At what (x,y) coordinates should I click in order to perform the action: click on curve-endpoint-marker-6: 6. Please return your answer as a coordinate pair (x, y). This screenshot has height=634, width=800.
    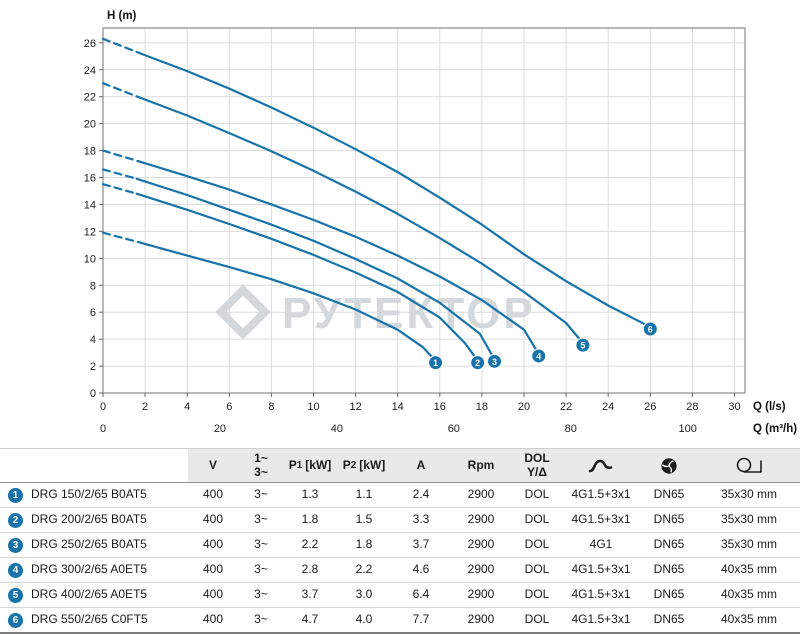
    Looking at the image, I should click on (650, 329).